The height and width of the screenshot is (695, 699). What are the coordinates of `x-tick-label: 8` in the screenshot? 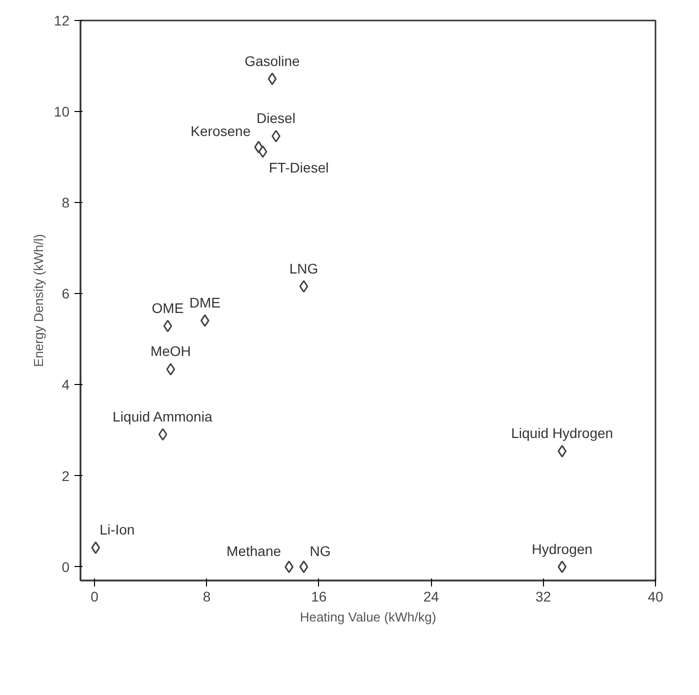 It's located at (206, 596).